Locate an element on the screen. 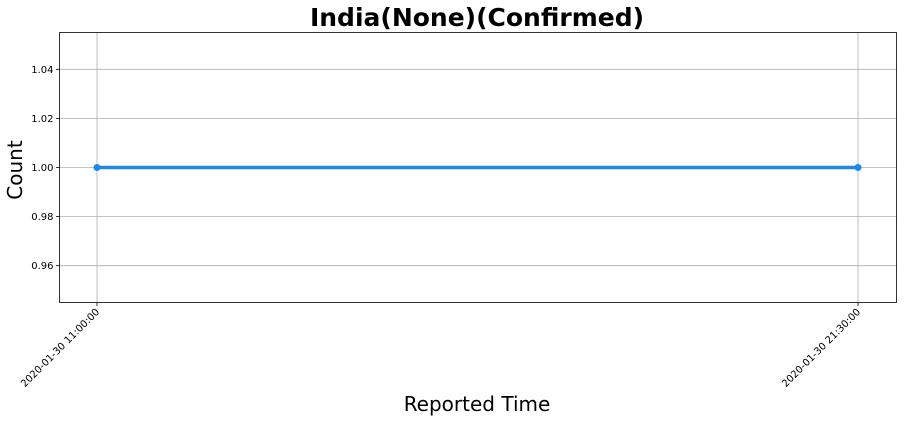 Image resolution: width=906 pixels, height=422 pixels. series is located at coordinates (477, 167).